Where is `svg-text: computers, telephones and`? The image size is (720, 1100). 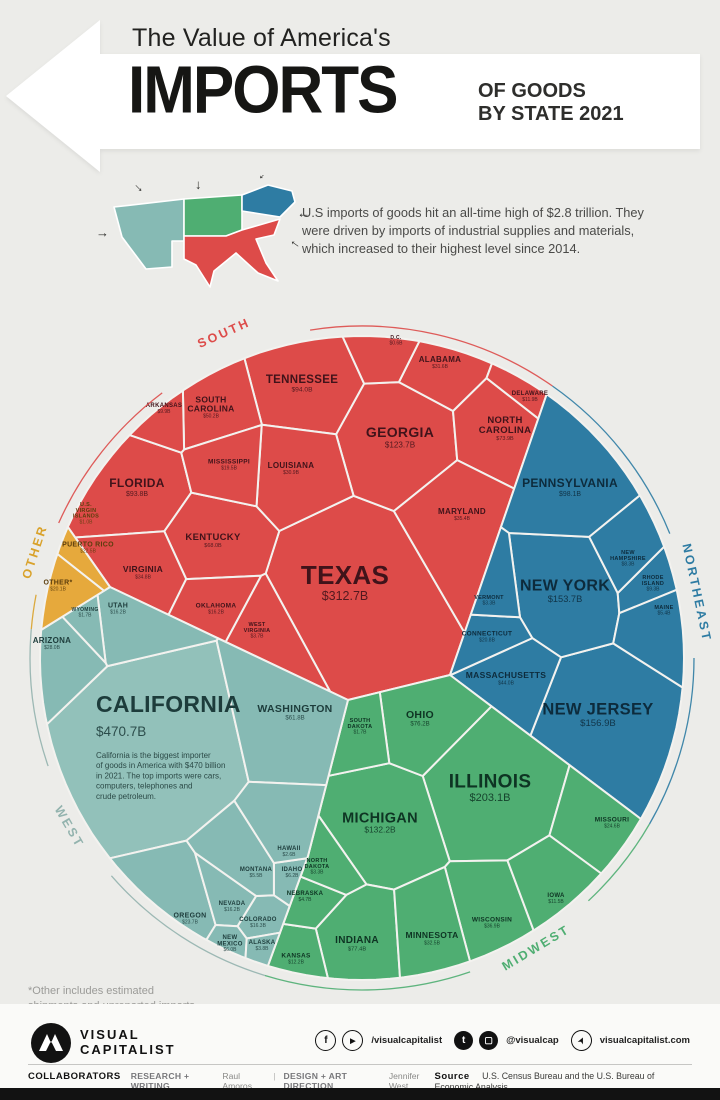 svg-text: computers, telephones and is located at coordinates (144, 786).